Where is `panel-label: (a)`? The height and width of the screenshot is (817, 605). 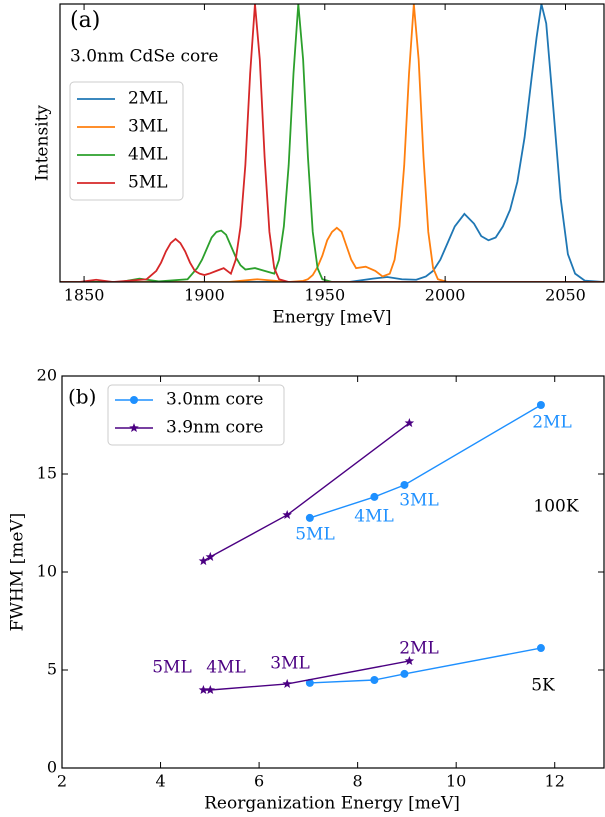
panel-label: (a) is located at coordinates (85, 20).